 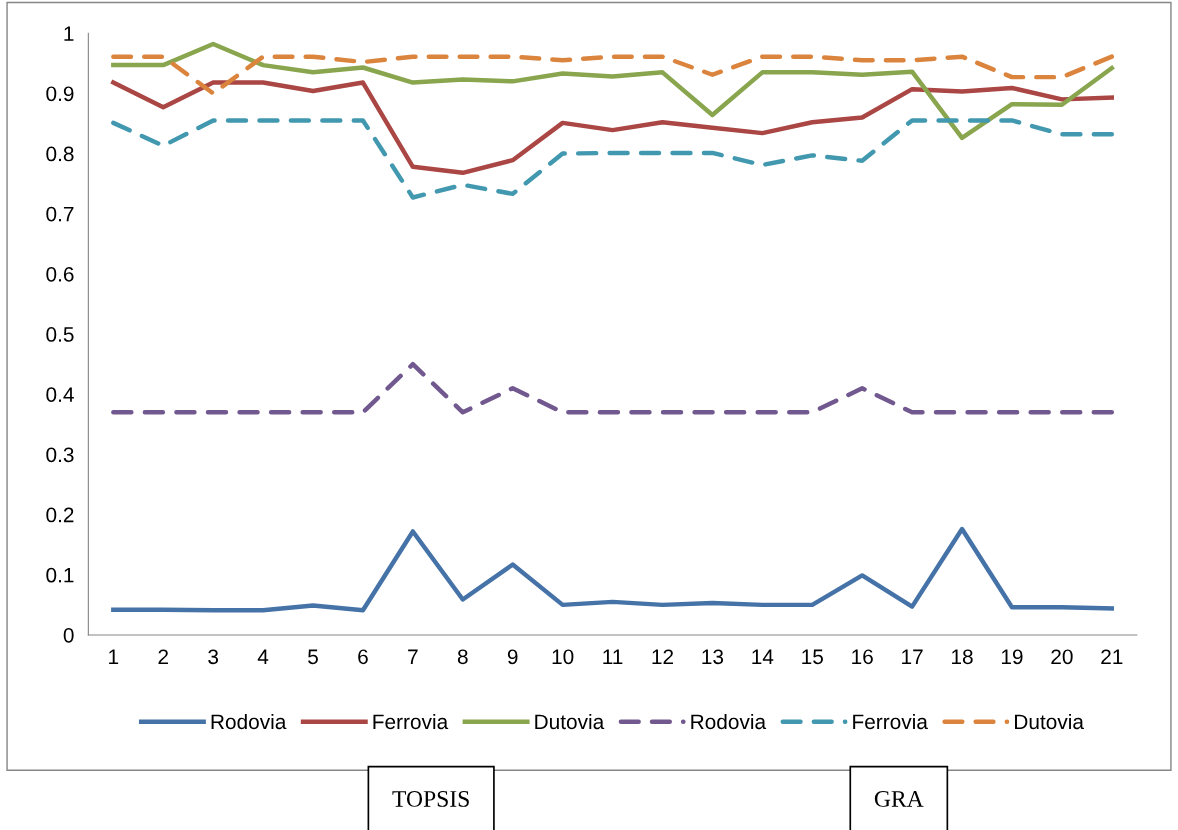 I want to click on x-tick-label: 2, so click(x=163, y=656).